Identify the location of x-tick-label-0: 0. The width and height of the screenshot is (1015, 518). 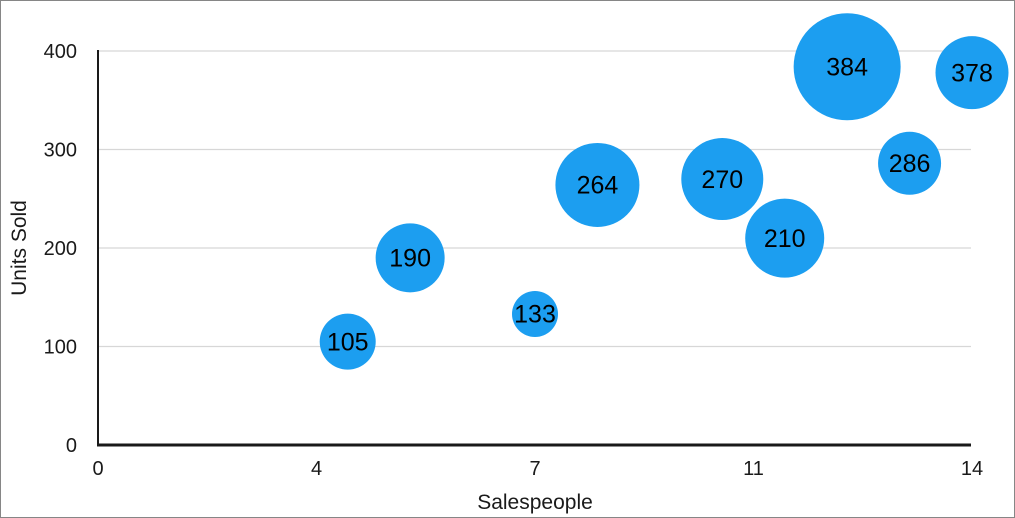
(97, 469).